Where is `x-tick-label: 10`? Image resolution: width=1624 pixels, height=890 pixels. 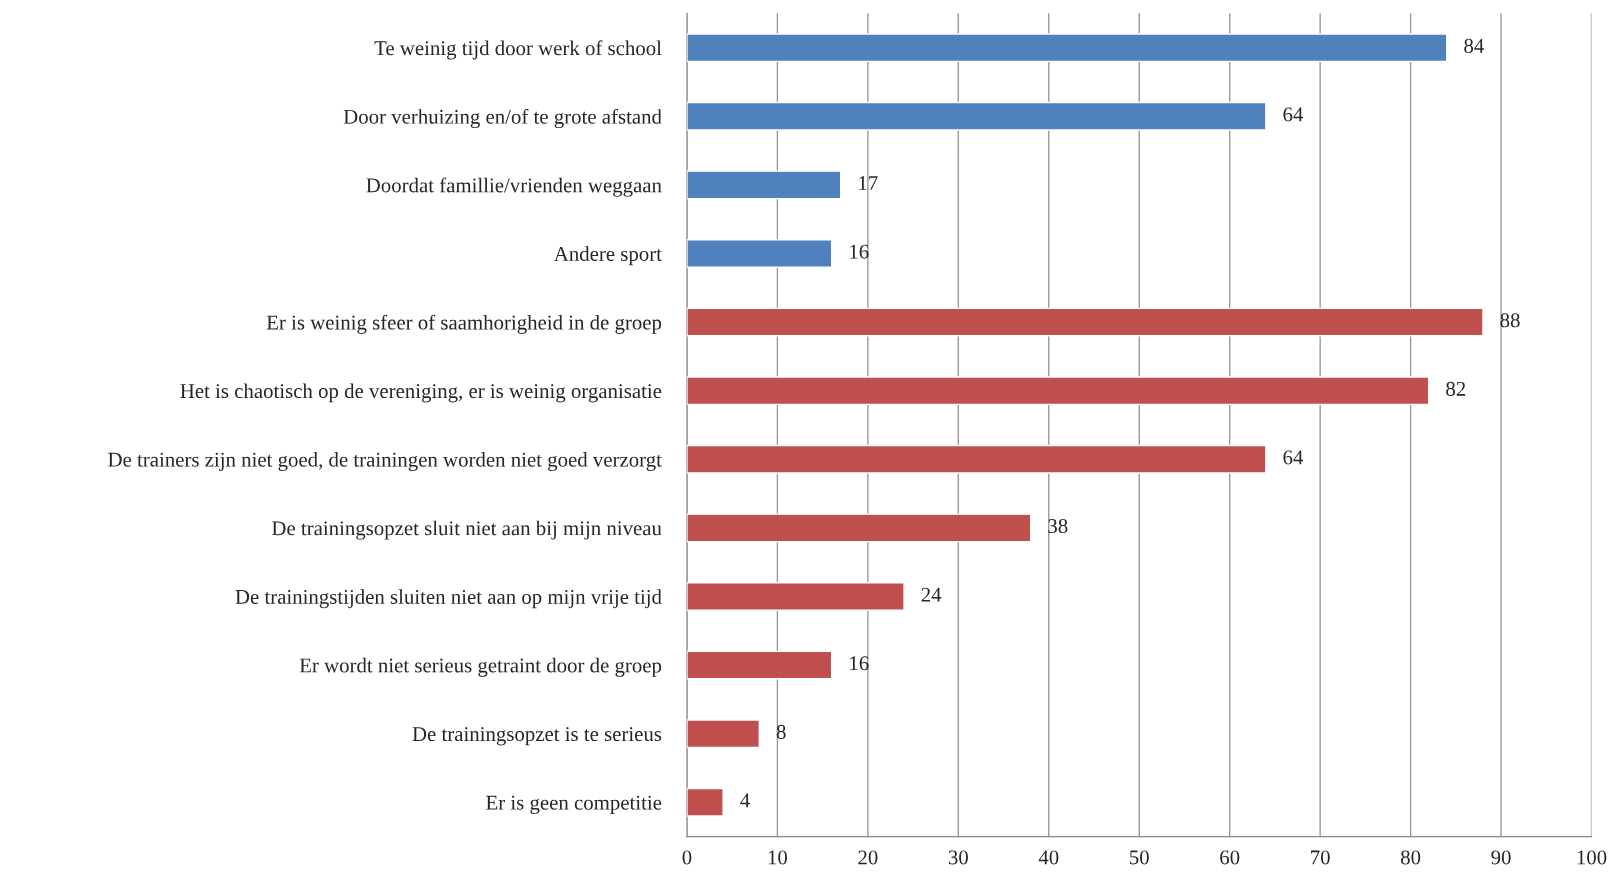 x-tick-label: 10 is located at coordinates (778, 857).